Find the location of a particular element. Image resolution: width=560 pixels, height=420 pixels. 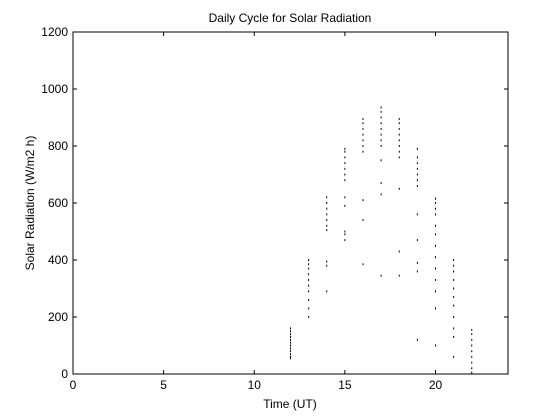

y-tick-label: 0 is located at coordinates (64, 374).